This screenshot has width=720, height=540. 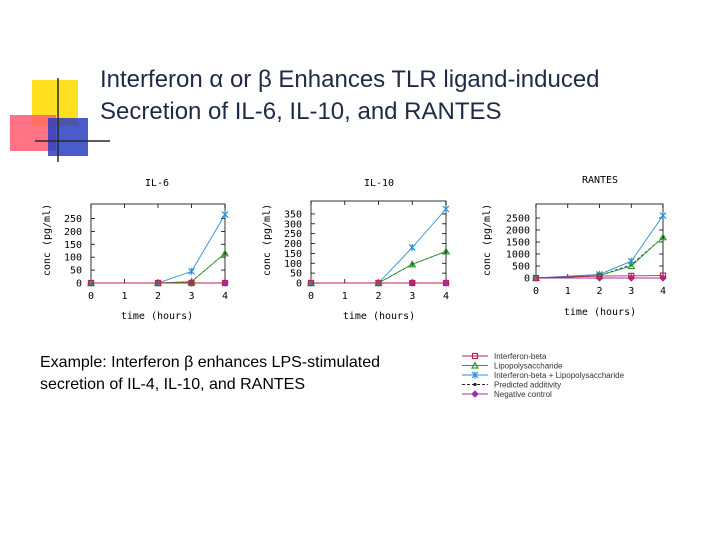 What do you see at coordinates (523, 394) in the screenshot?
I see `legend-label: Negative control` at bounding box center [523, 394].